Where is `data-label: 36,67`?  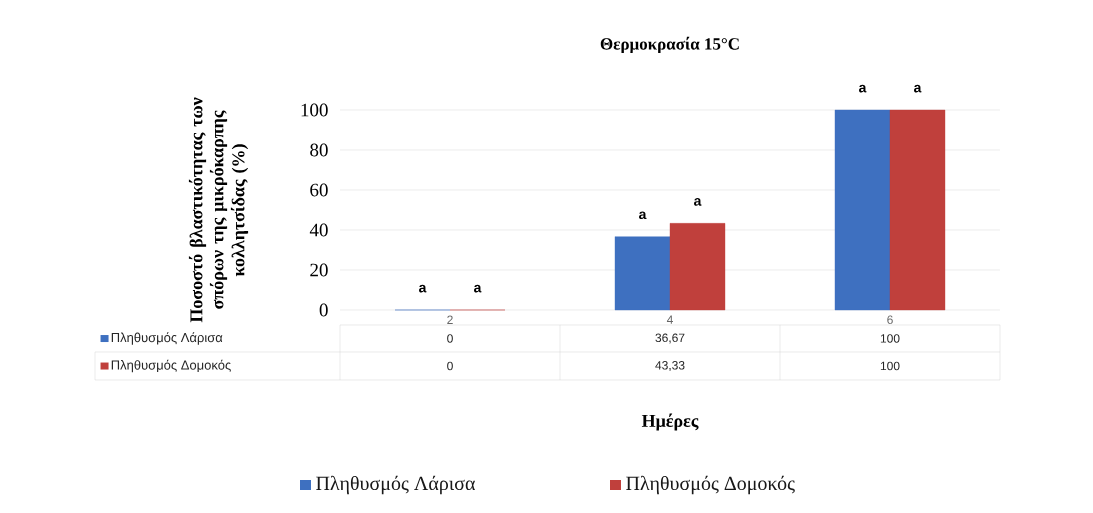
data-label: 36,67 is located at coordinates (670, 338).